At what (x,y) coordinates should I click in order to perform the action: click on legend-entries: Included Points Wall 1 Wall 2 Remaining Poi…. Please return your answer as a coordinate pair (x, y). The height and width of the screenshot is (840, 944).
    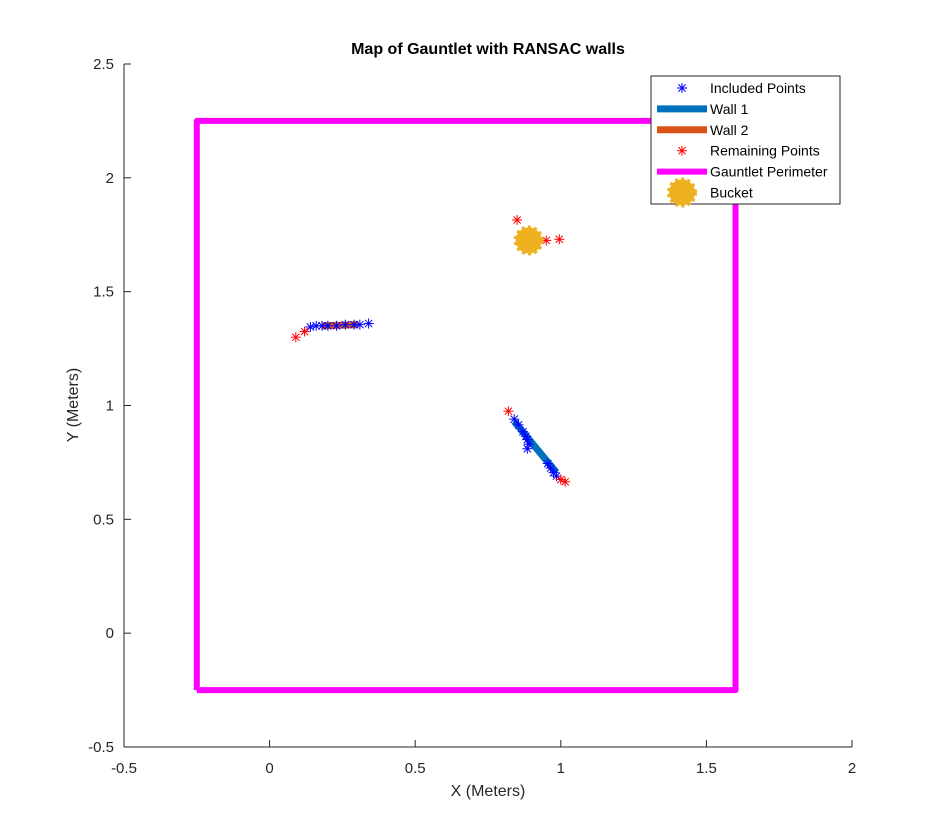
    Looking at the image, I should click on (742, 144).